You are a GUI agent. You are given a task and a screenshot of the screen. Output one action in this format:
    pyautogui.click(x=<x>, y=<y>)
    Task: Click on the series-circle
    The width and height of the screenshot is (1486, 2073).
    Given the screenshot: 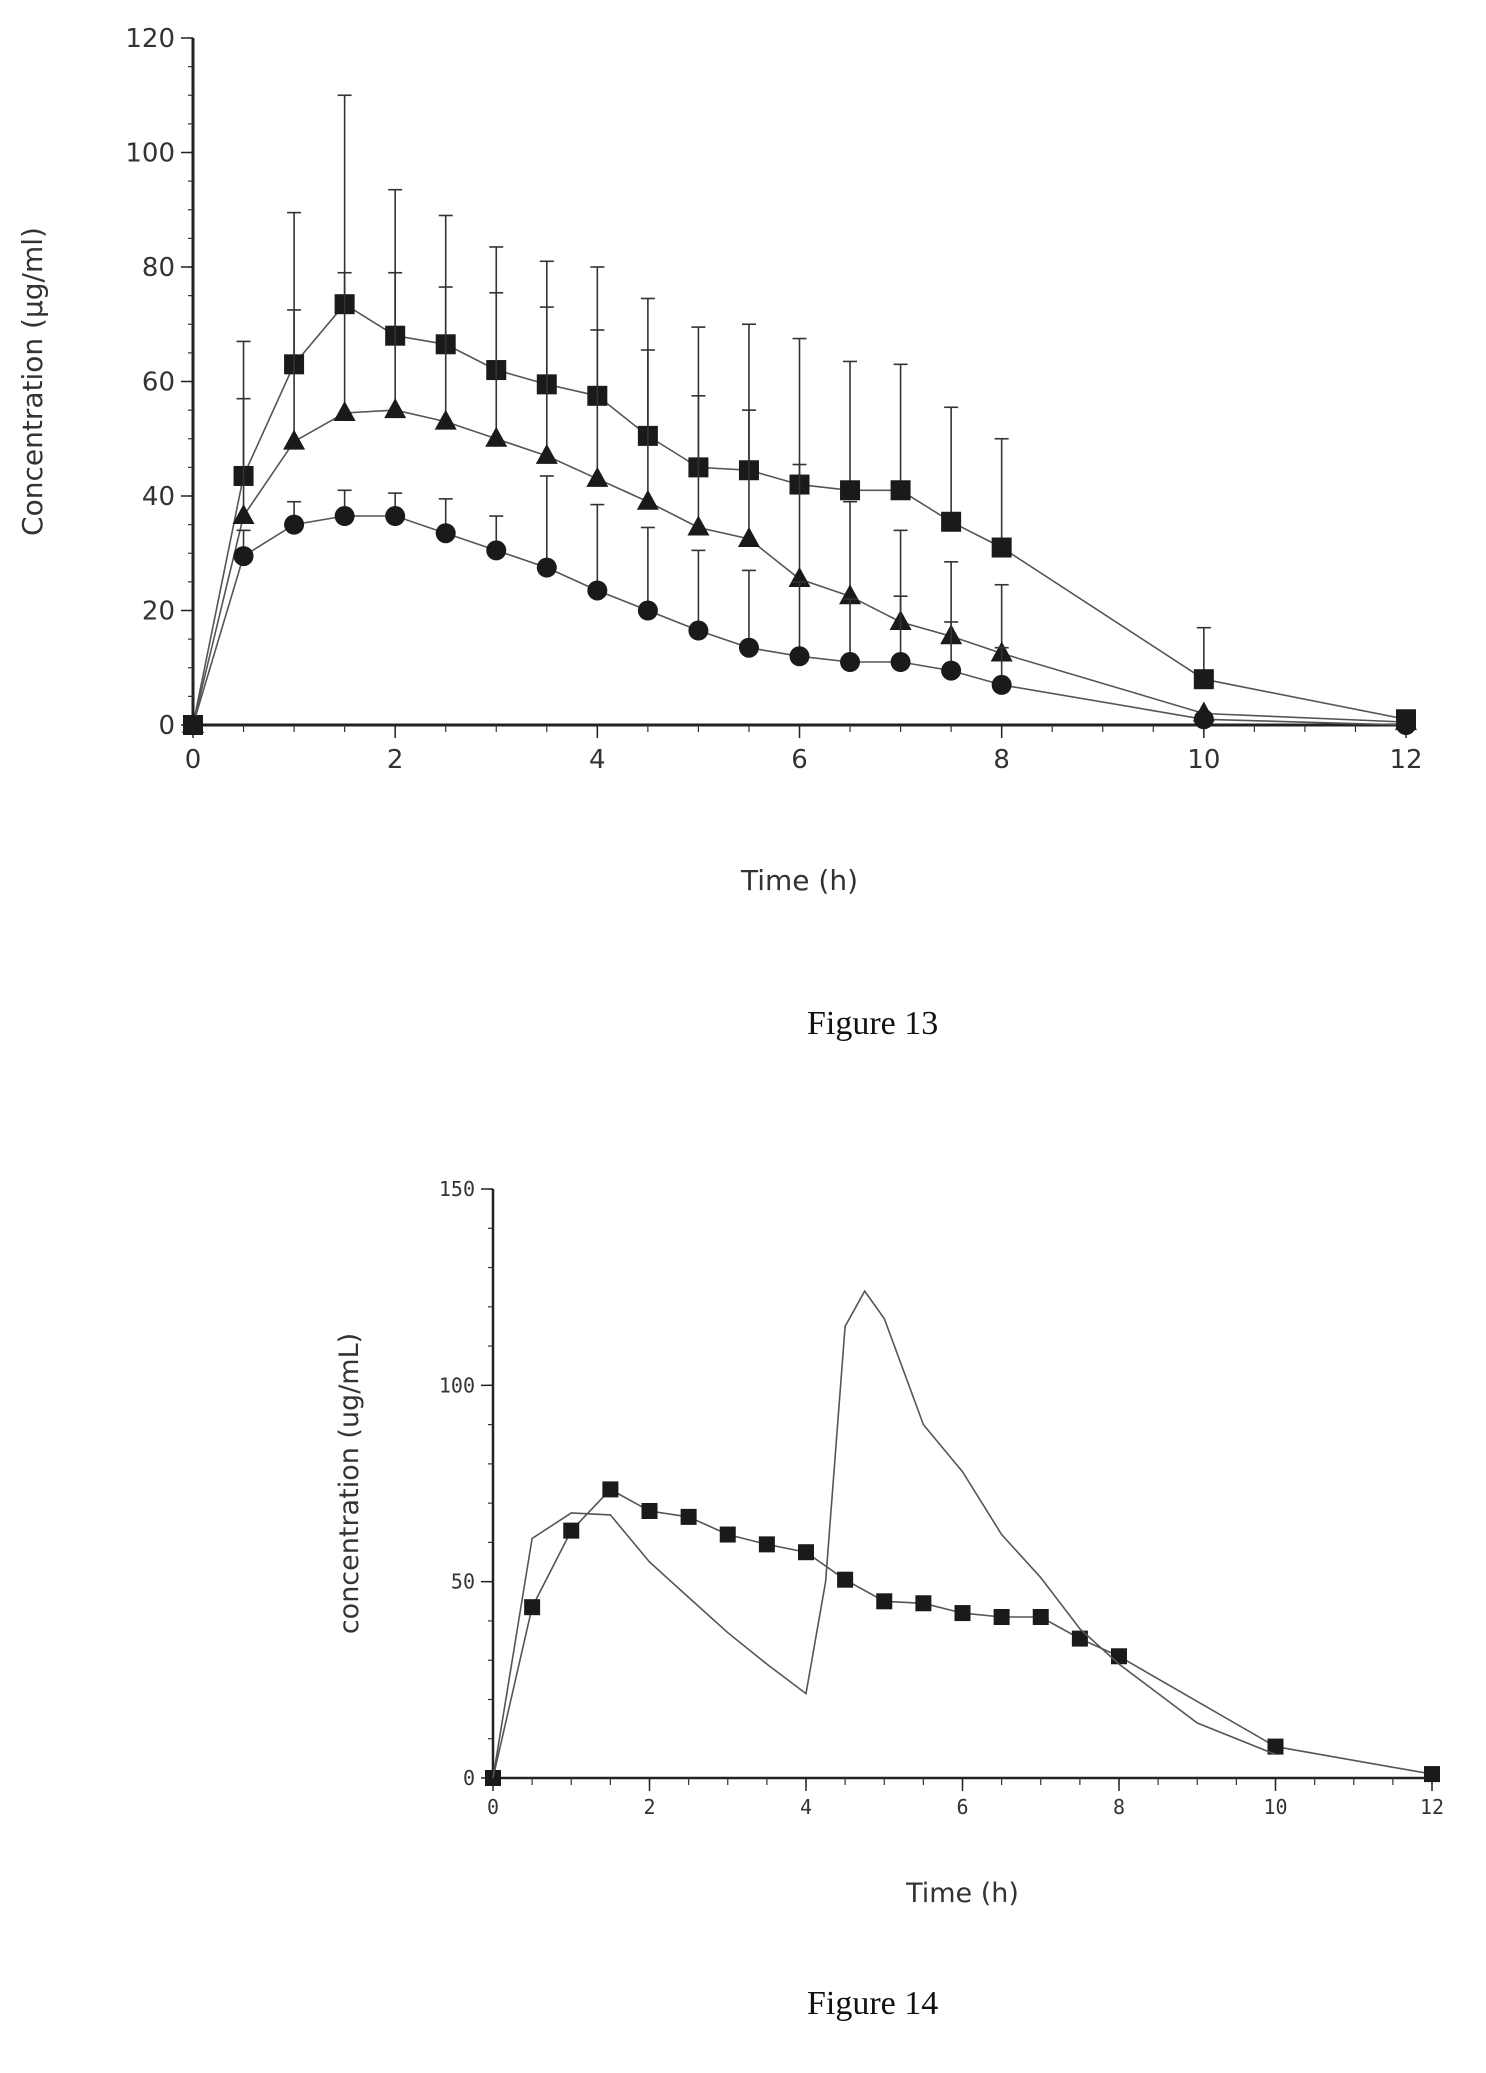 What is the action you would take?
    pyautogui.click(x=799, y=605)
    